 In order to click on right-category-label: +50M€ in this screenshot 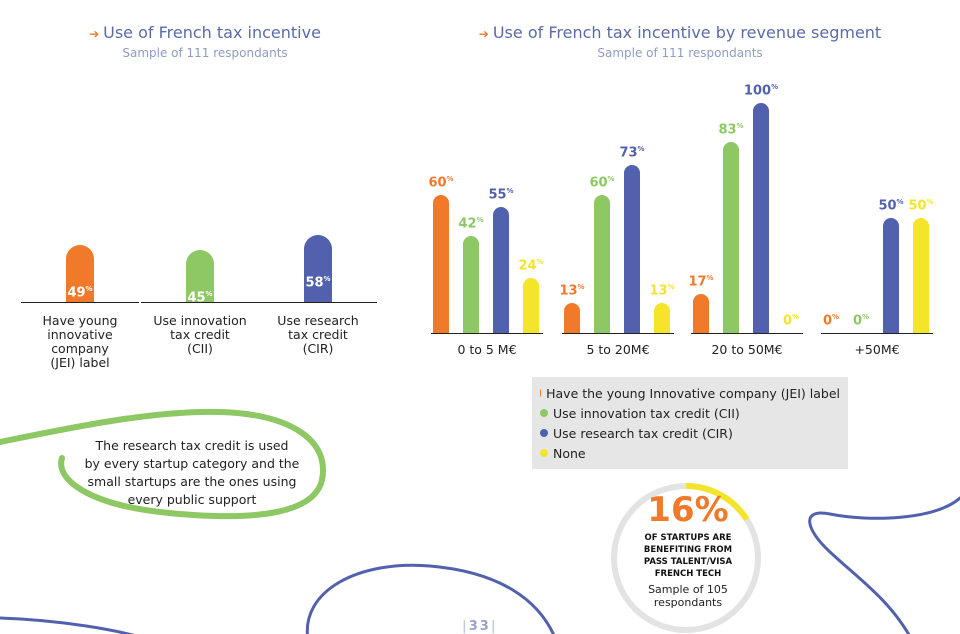, I will do `click(877, 349)`.